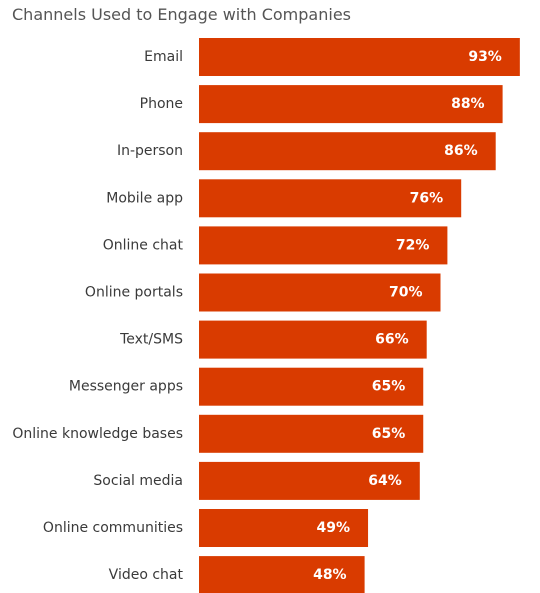 The width and height of the screenshot is (540, 593). I want to click on value-label: 88%, so click(468, 104).